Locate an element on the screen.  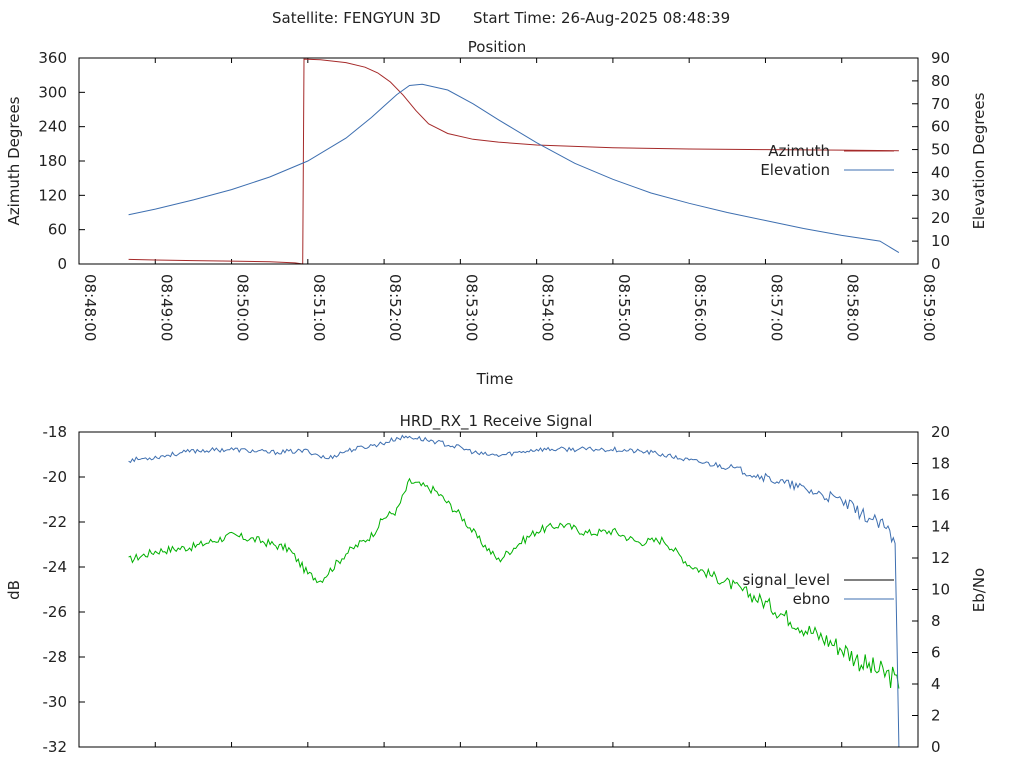
y-tick-label: -20 is located at coordinates (55, 477).